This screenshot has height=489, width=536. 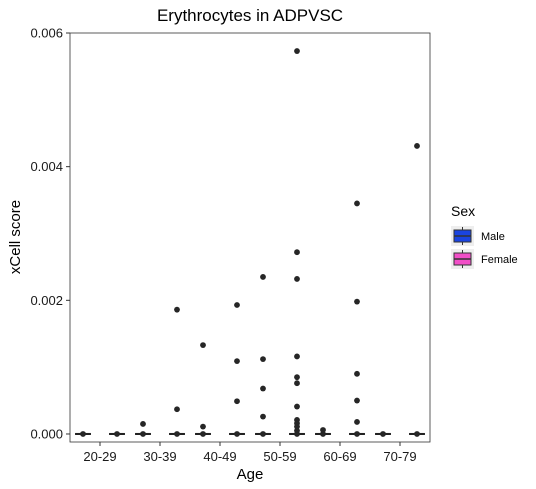 What do you see at coordinates (493, 237) in the screenshot?
I see `legend-label-male: Male` at bounding box center [493, 237].